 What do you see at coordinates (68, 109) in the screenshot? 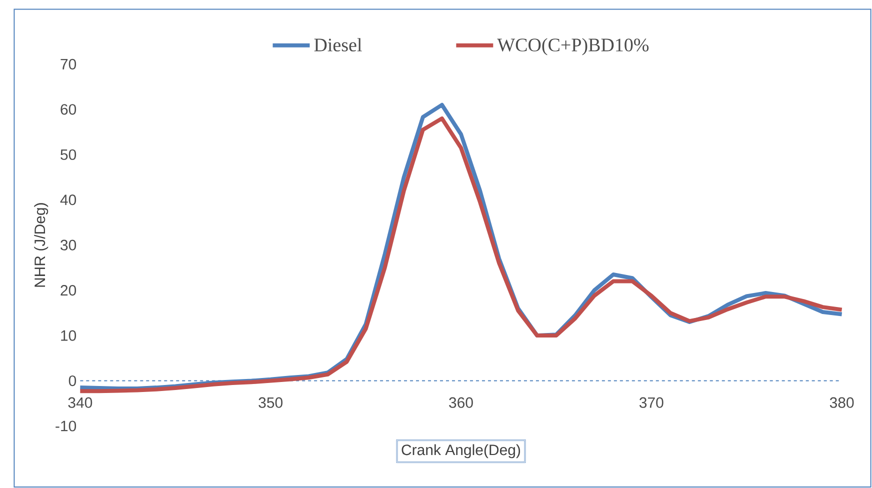
I see `y-tick-label: 60` at bounding box center [68, 109].